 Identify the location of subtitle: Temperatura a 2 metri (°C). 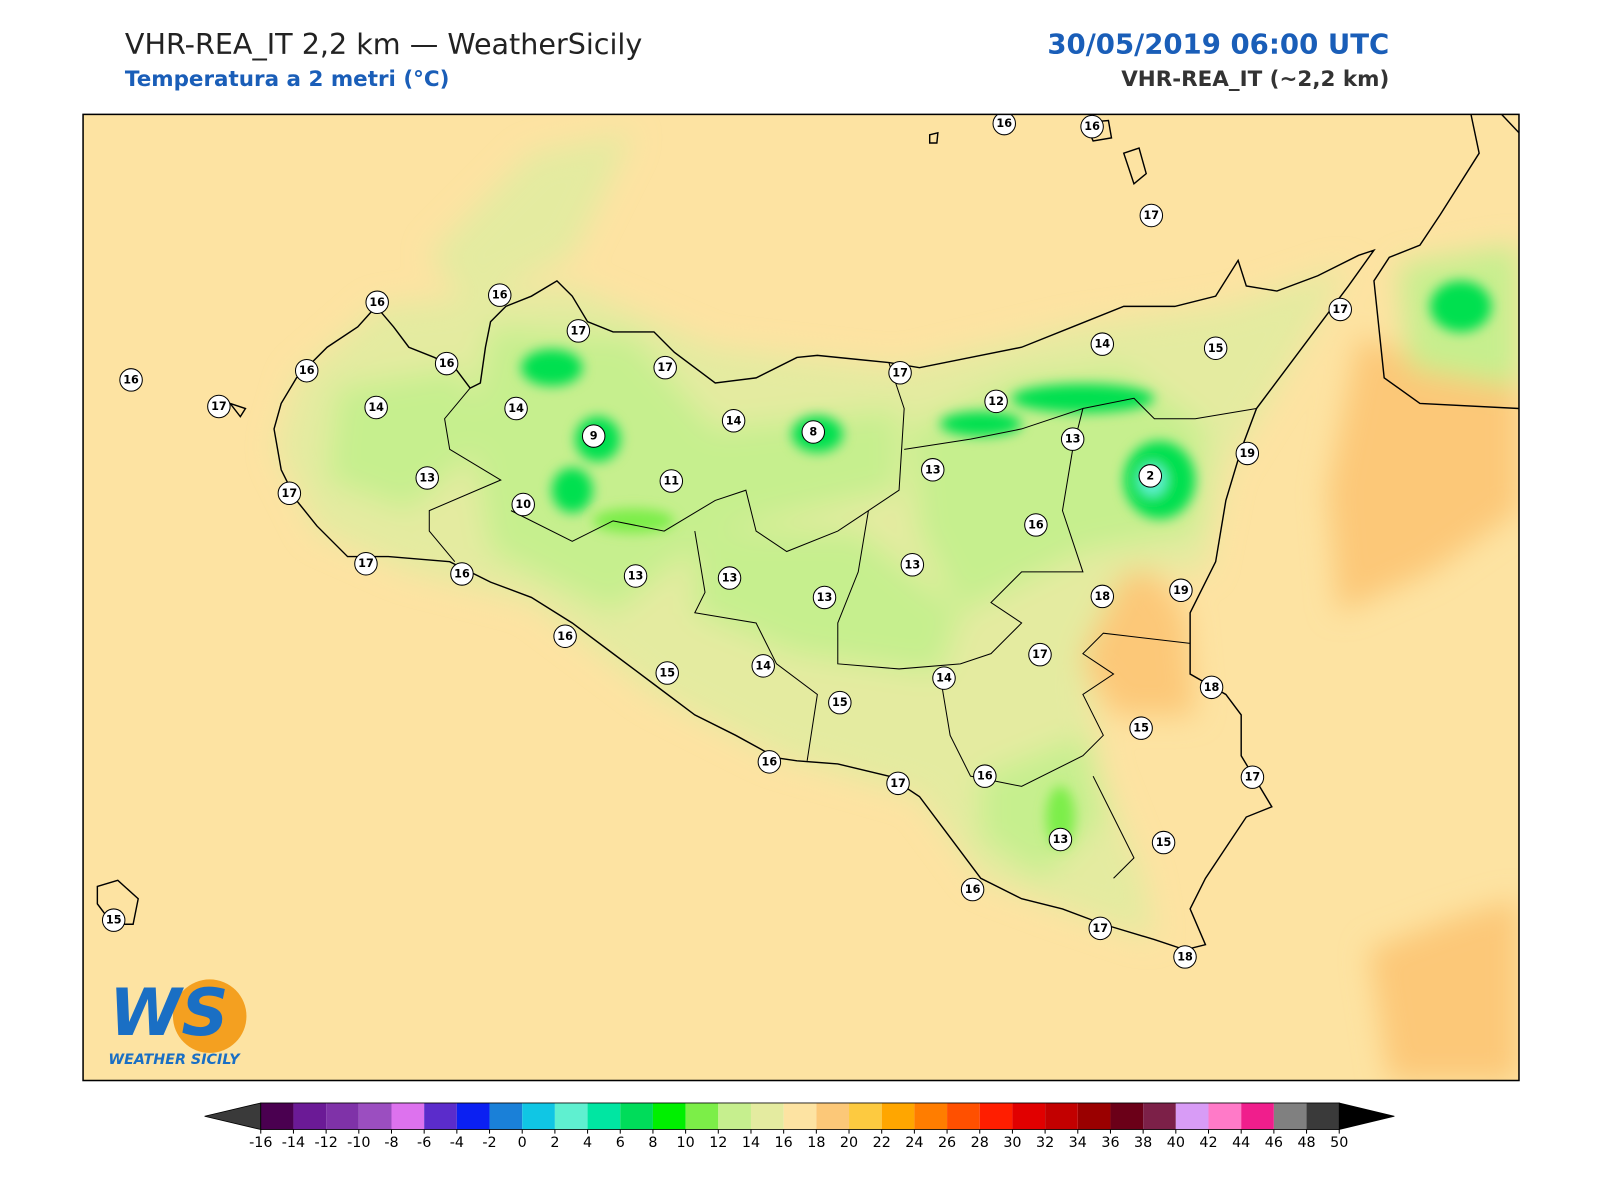
(287, 79).